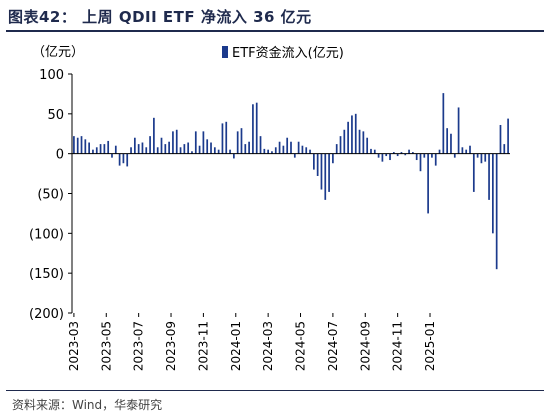 This screenshot has height=420, width=550. I want to click on y-ticks-layer: 100 50 0 (50) (100) (150) (200), so click(50, 195).